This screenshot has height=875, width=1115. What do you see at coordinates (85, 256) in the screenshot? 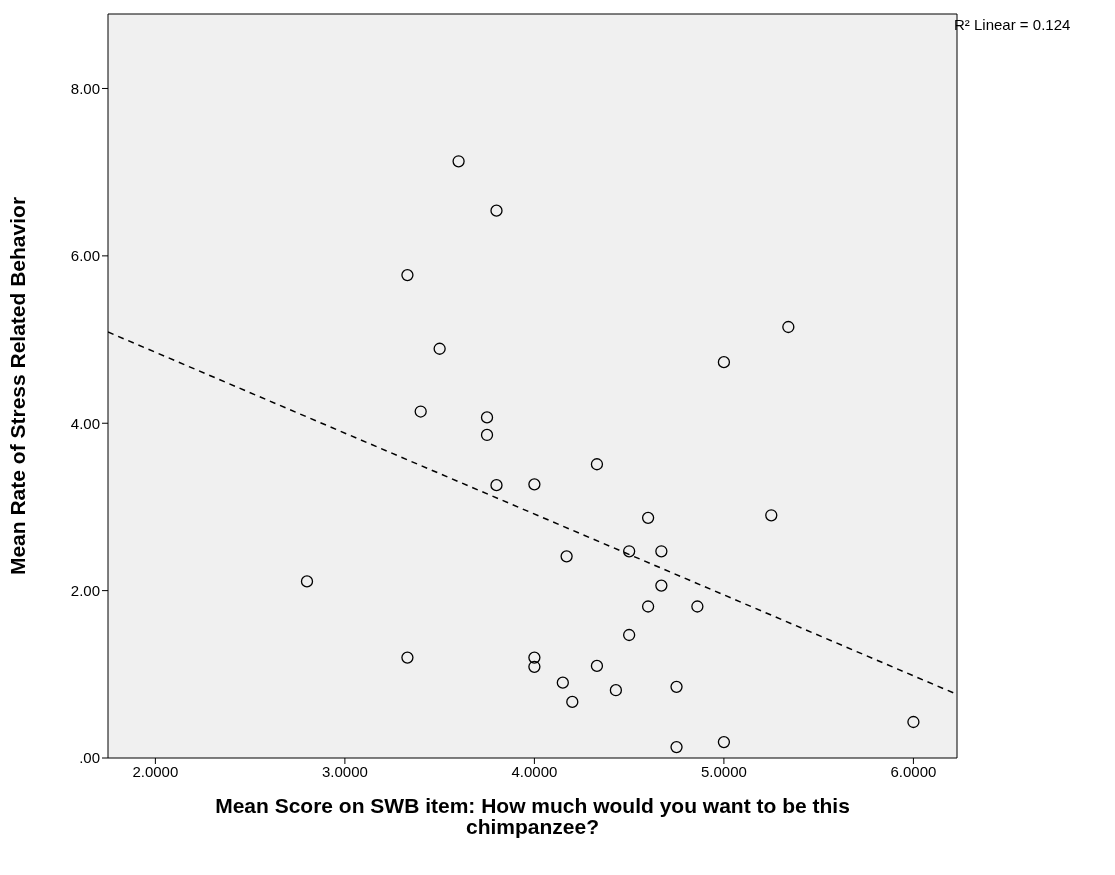
I see `y-tick-label: 6.00` at bounding box center [85, 256].